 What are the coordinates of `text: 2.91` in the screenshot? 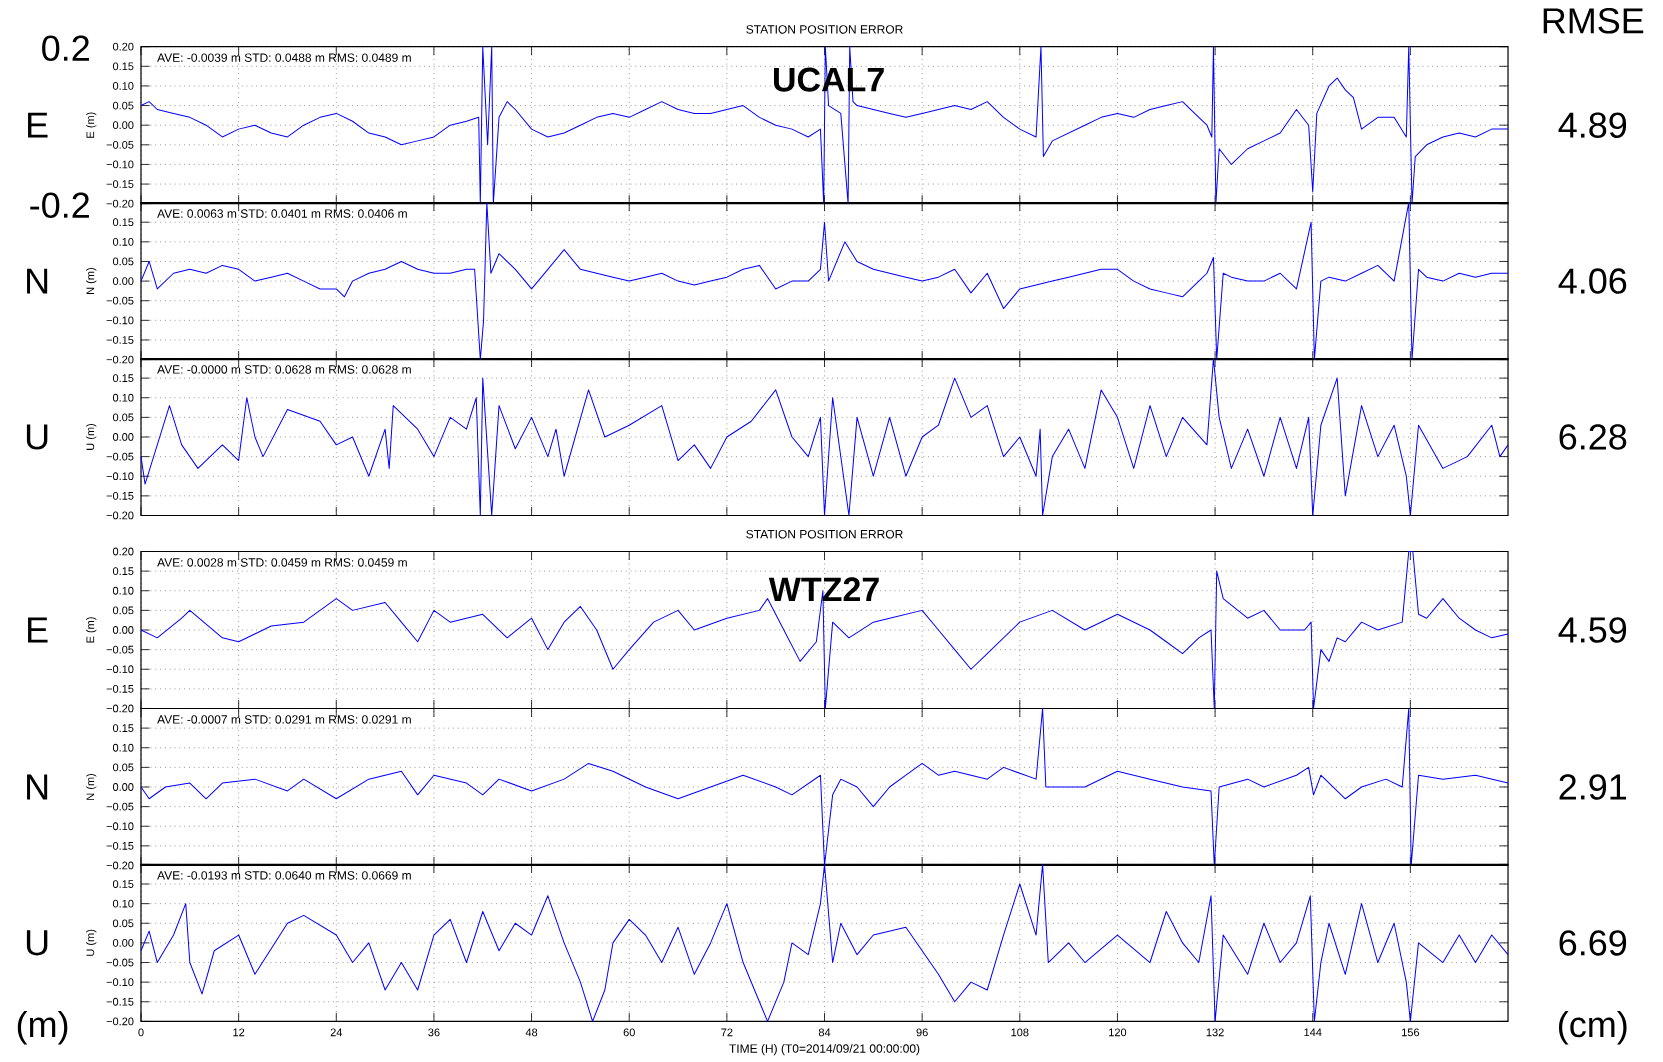 It's located at (1593, 787).